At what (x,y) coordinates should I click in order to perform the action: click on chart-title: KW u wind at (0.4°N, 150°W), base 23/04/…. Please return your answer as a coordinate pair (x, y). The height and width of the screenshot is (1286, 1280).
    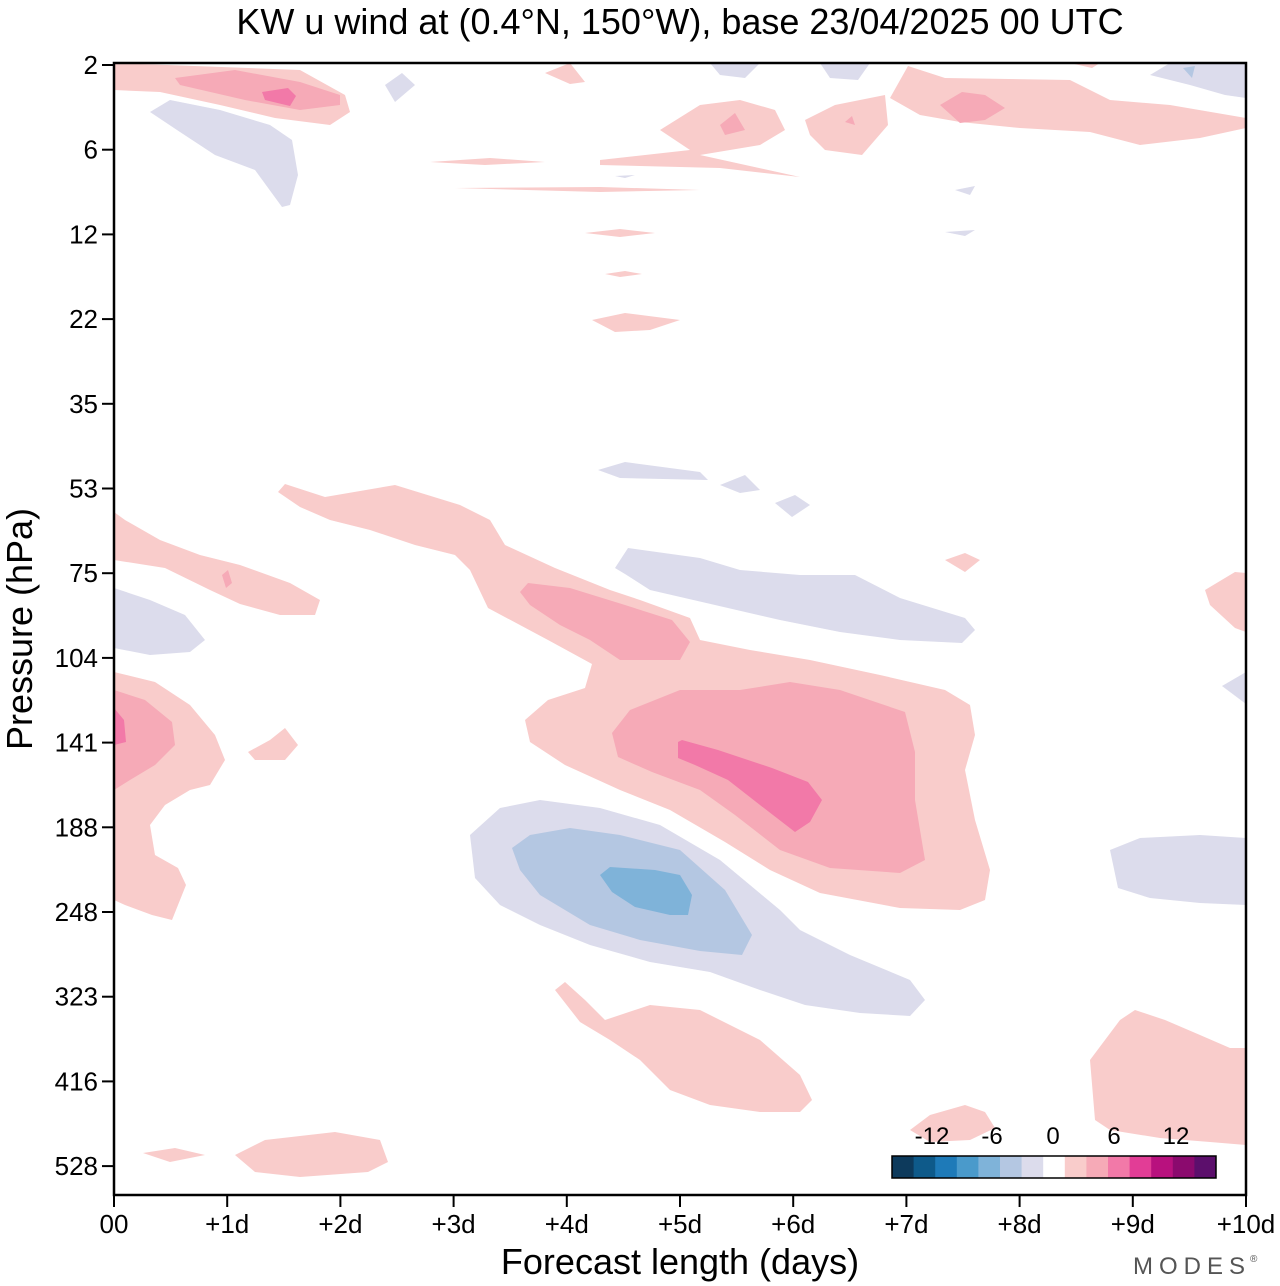
    Looking at the image, I should click on (679, 21).